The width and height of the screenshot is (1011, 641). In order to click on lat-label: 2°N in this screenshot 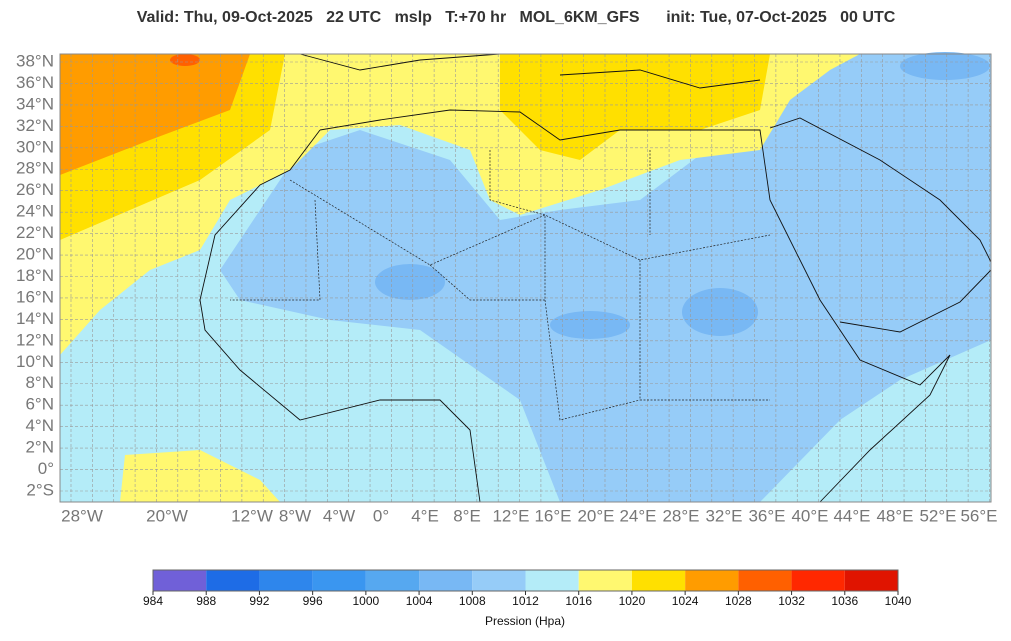, I will do `click(39, 447)`.